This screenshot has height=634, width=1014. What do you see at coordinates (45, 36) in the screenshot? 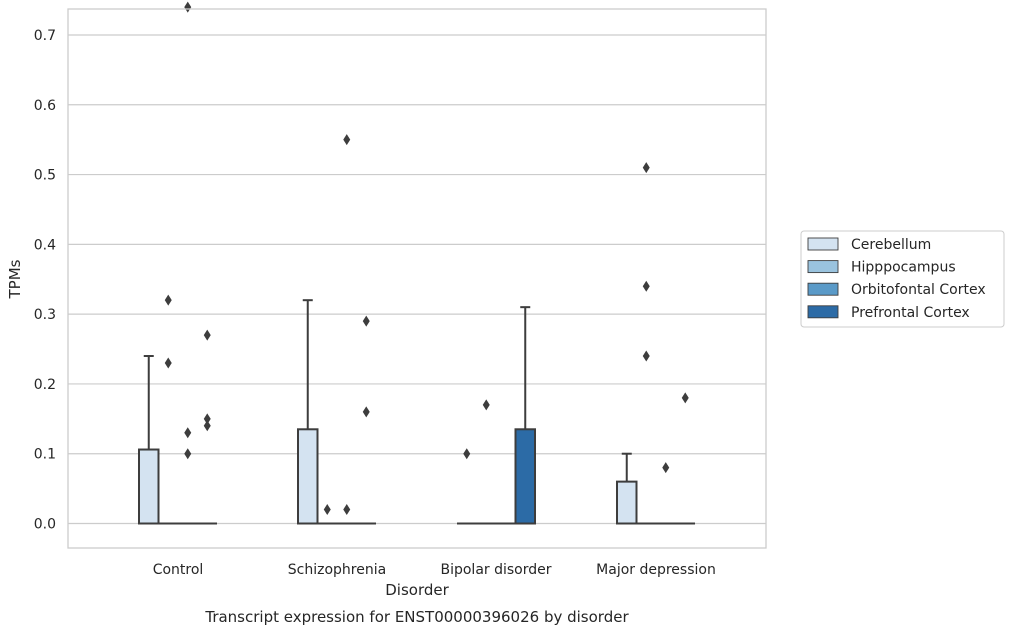
I see `y-tick-label: 0.7` at bounding box center [45, 36].